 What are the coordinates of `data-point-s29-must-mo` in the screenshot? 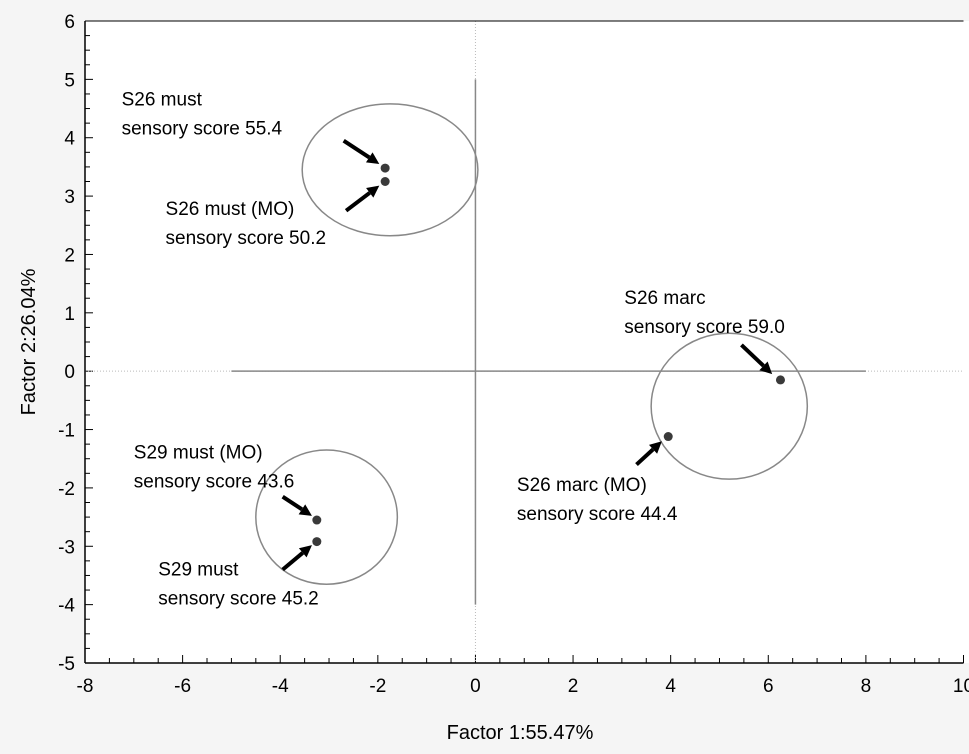 It's located at (317, 520).